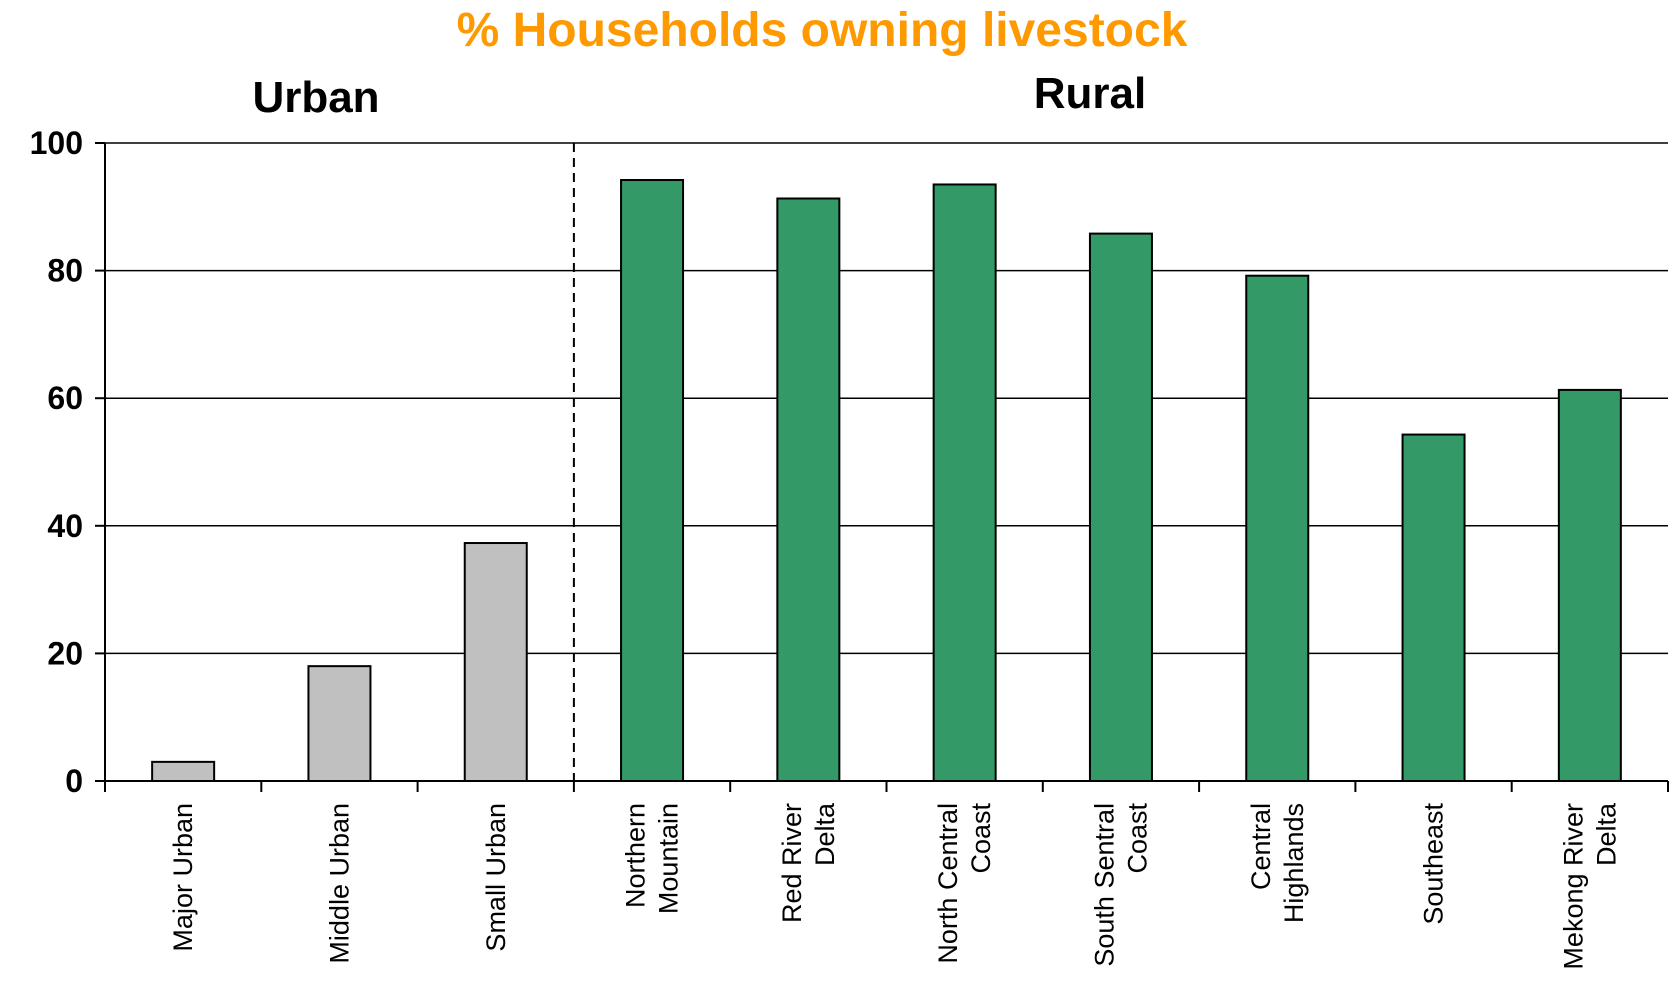 The width and height of the screenshot is (1670, 997). I want to click on x-tick-label: Mekong River Delta, so click(1589, 886).